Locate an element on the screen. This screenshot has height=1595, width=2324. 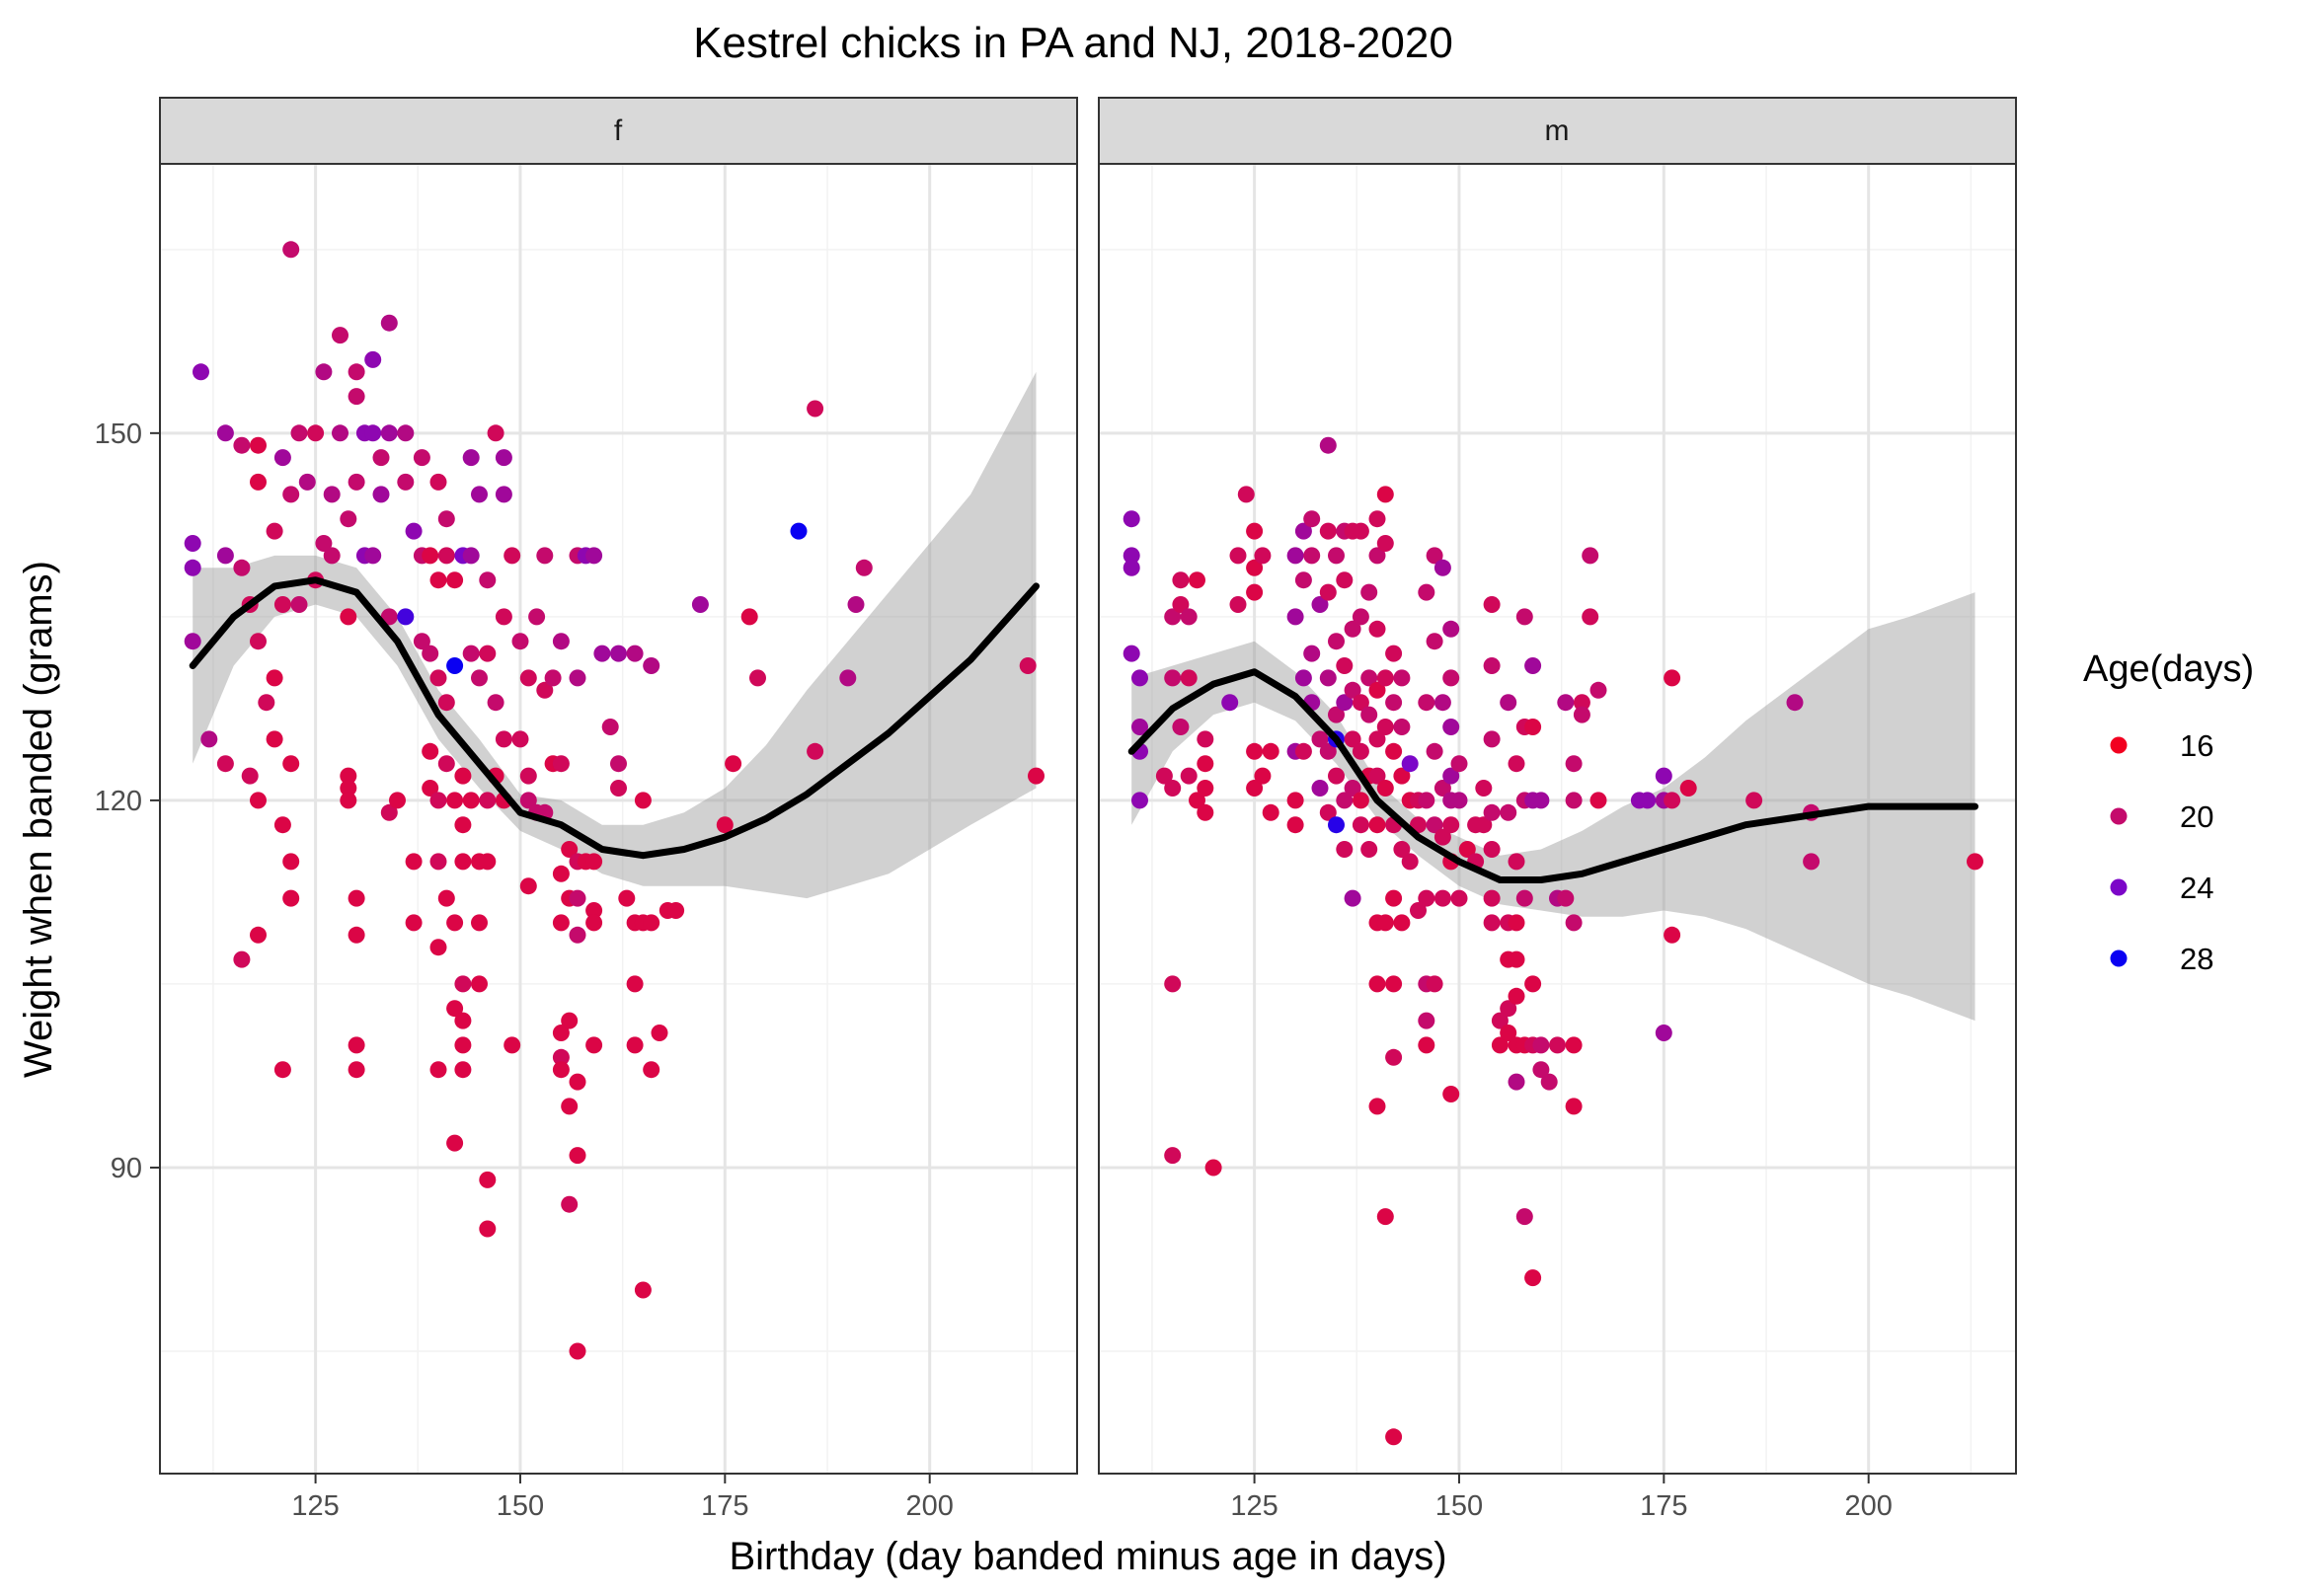
legend-label: 24 is located at coordinates (2196, 888).